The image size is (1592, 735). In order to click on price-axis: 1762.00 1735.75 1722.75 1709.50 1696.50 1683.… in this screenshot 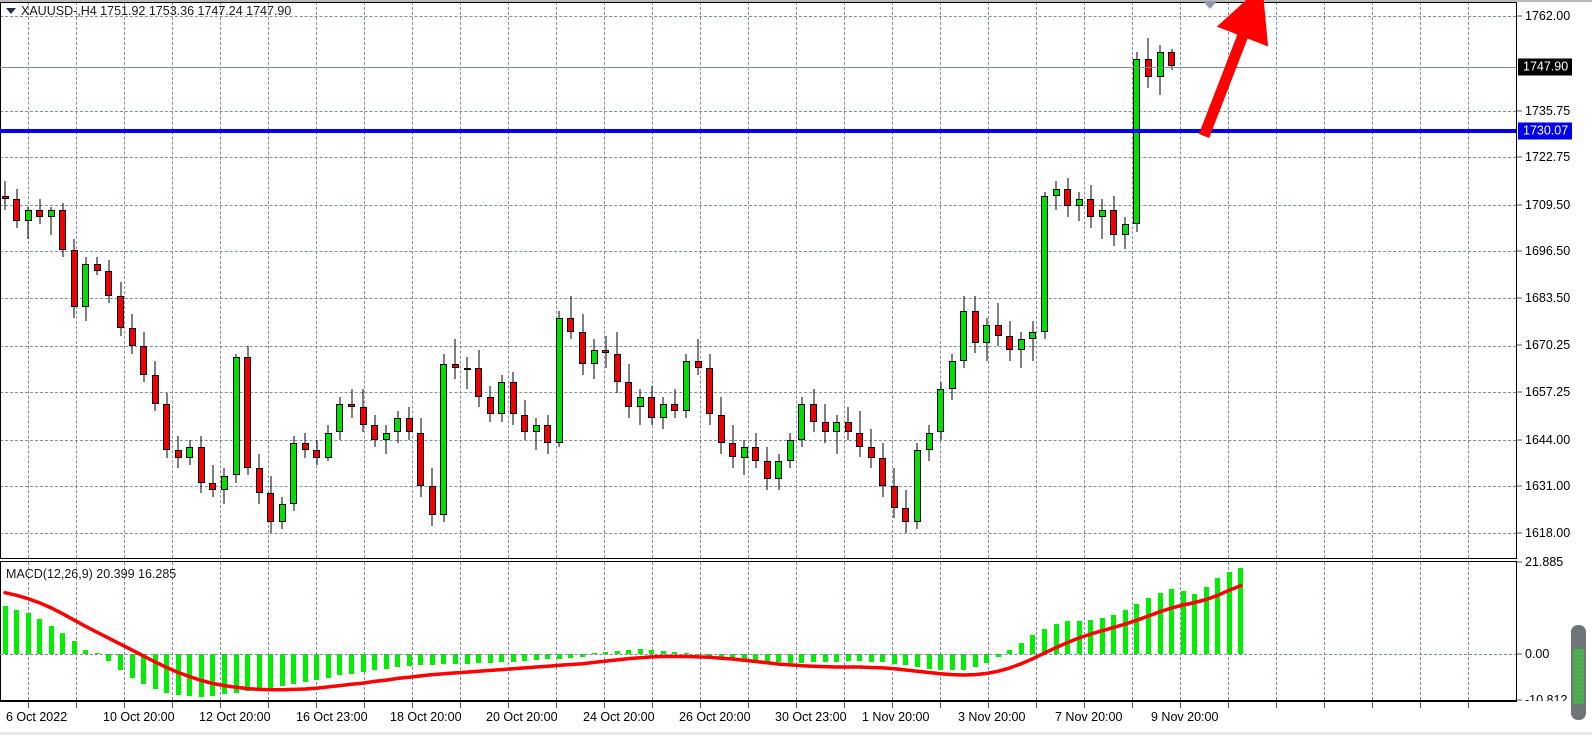, I will do `click(1554, 280)`.